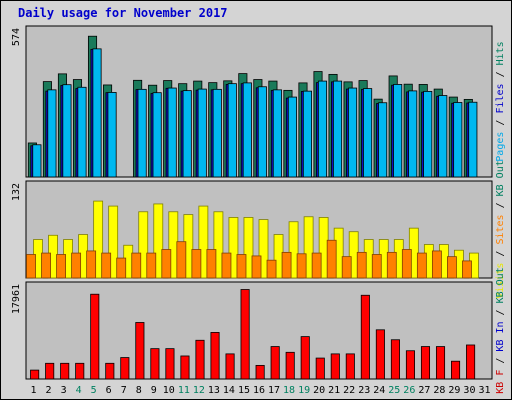 This screenshot has width=512, height=400. What do you see at coordinates (379, 390) in the screenshot?
I see `x-tick-label-24: 24` at bounding box center [379, 390].